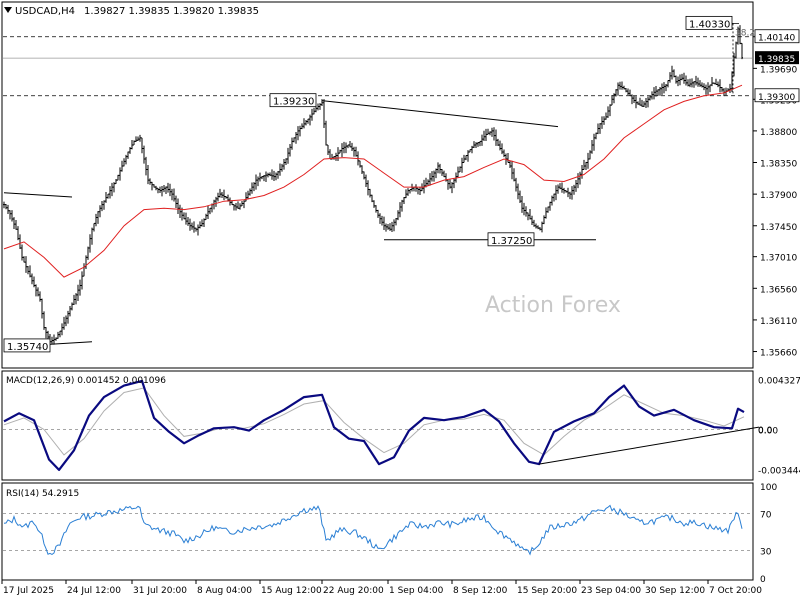  Describe the element at coordinates (776, 98) in the screenshot. I see `svg-text: 1.39300` at that location.